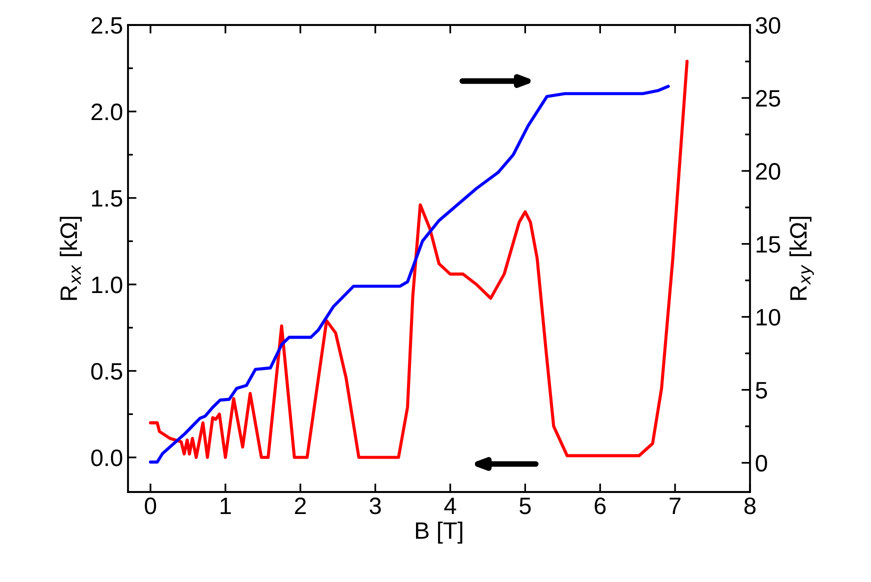  What do you see at coordinates (768, 98) in the screenshot?
I see `y2-tick-label: 25` at bounding box center [768, 98].